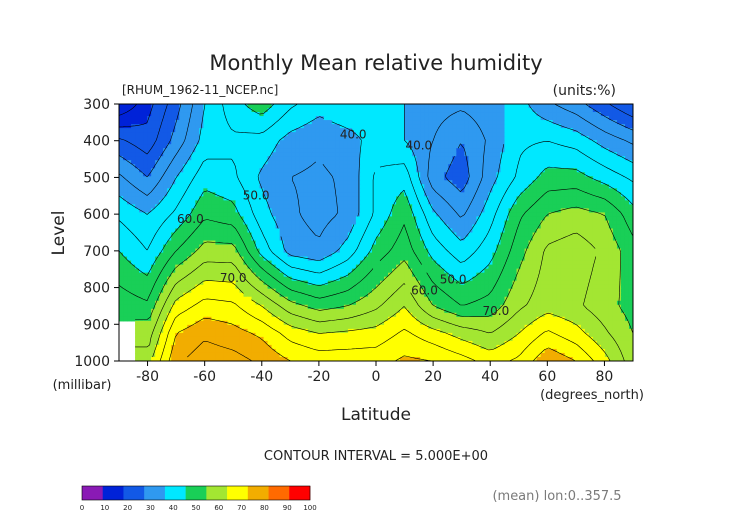 This screenshot has width=752, height=532. I want to click on chart-title: Monthly Mean relative humidity, so click(375, 63).